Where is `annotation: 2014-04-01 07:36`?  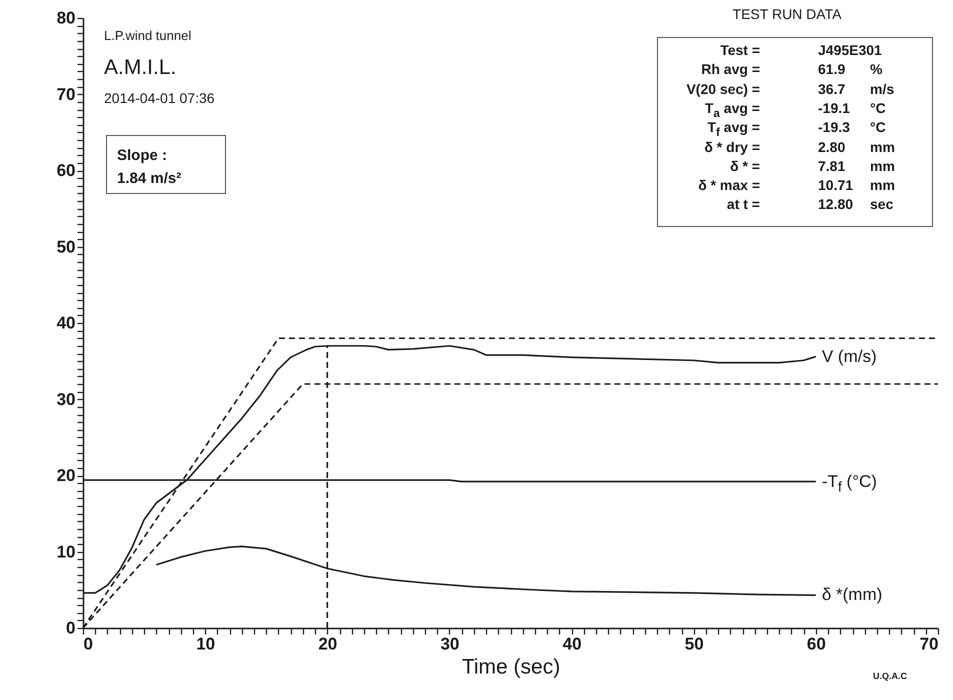 annotation: 2014-04-01 07:36 is located at coordinates (159, 98).